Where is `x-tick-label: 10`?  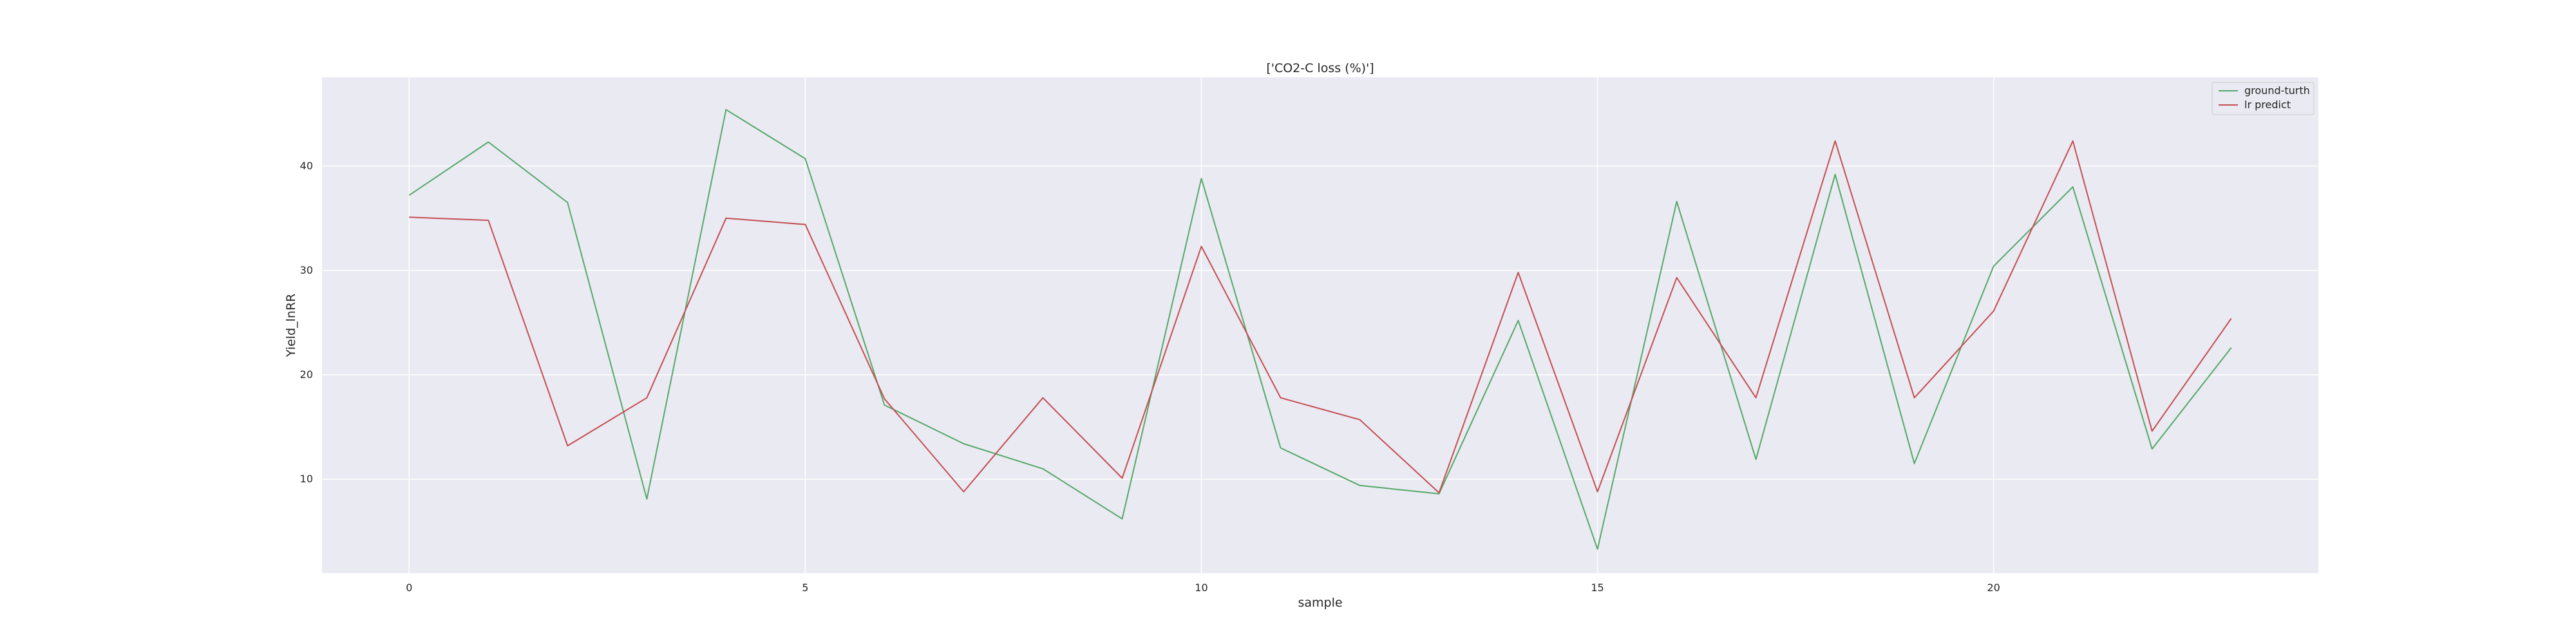
x-tick-label: 10 is located at coordinates (1201, 588).